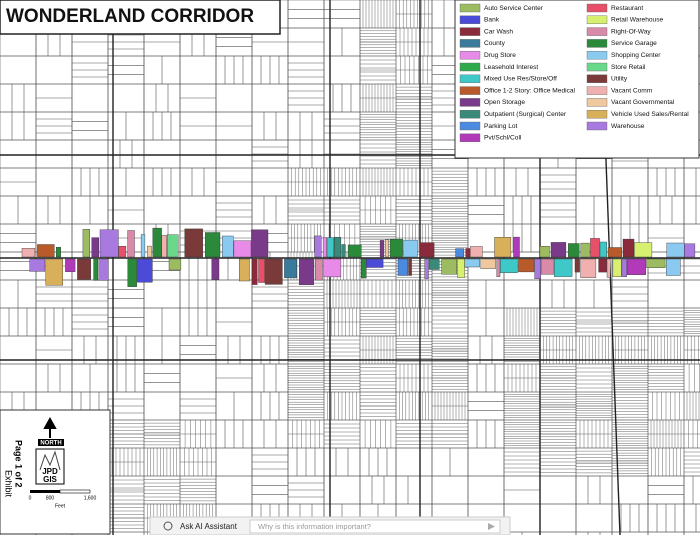  What do you see at coordinates (650, 114) in the screenshot?
I see `legend-label: Vehicle Used Sales/Rental` at bounding box center [650, 114].